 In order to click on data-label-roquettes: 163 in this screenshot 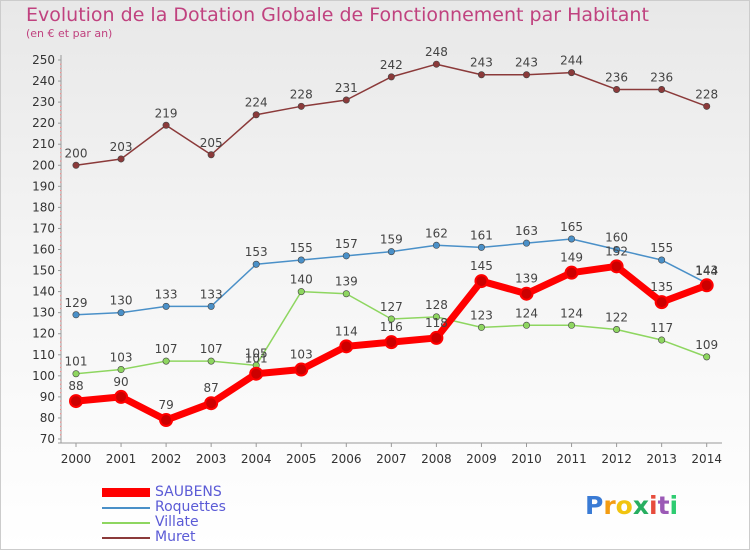, I will do `click(526, 231)`.